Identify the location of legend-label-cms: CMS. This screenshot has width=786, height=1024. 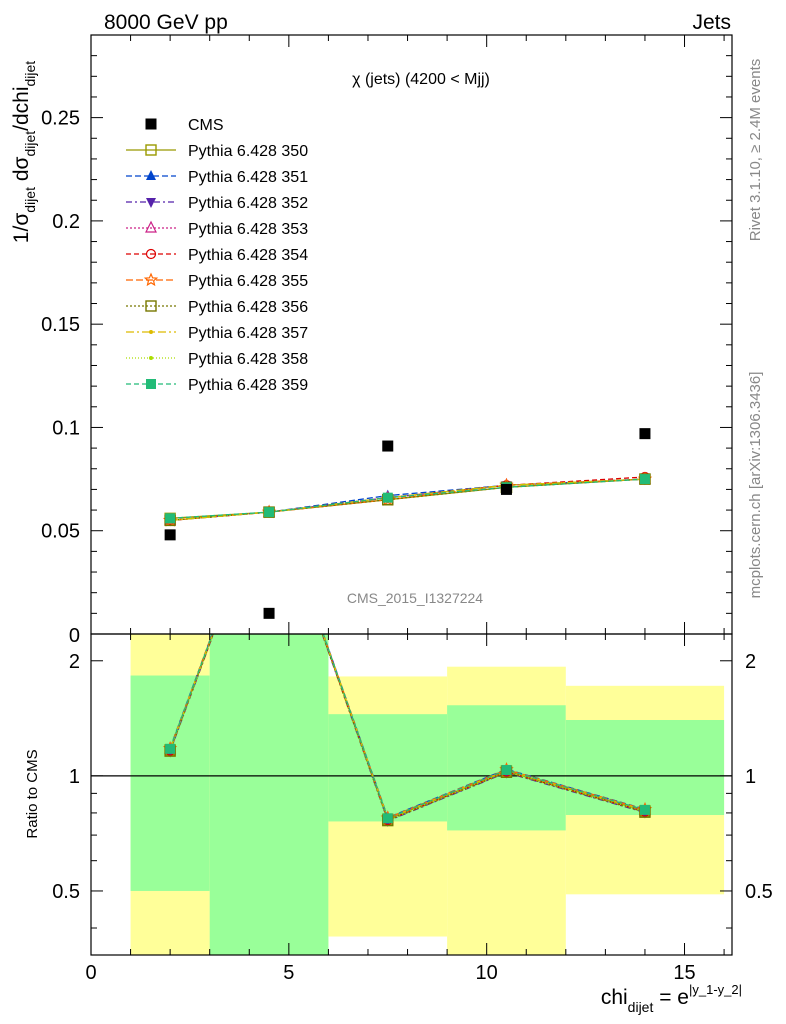
(206, 125).